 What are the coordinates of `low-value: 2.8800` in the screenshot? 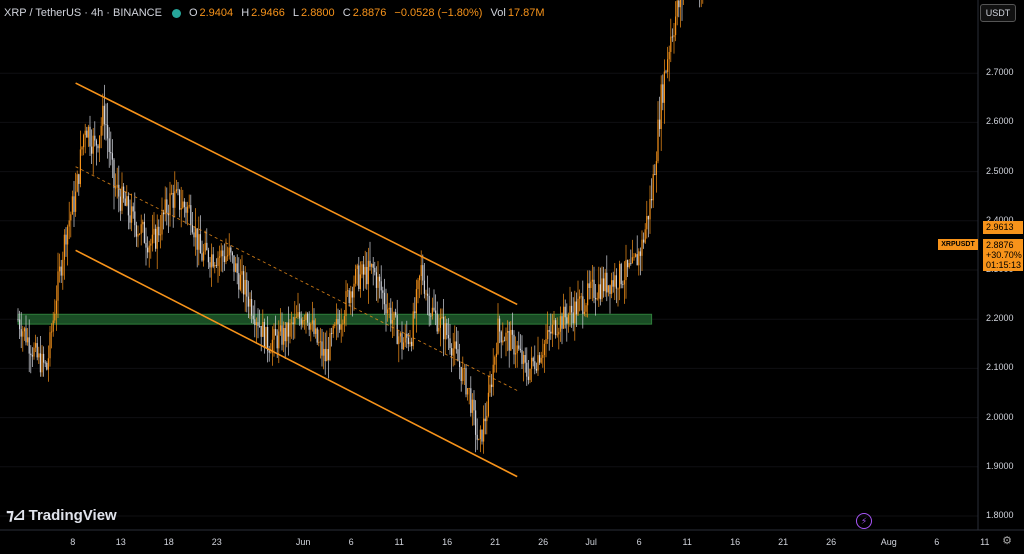 It's located at (318, 13).